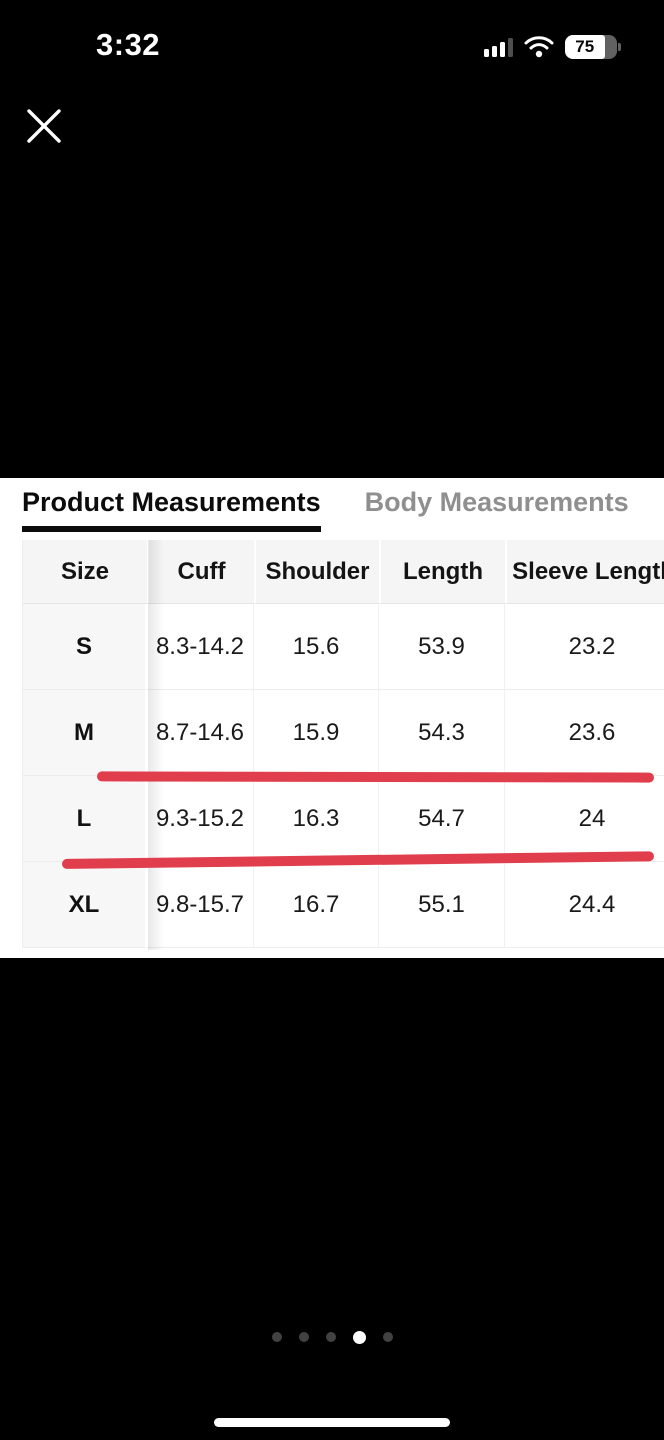 The width and height of the screenshot is (664, 1440). I want to click on measurement-tabs: Product Measurements Body Measurements, so click(325, 509).